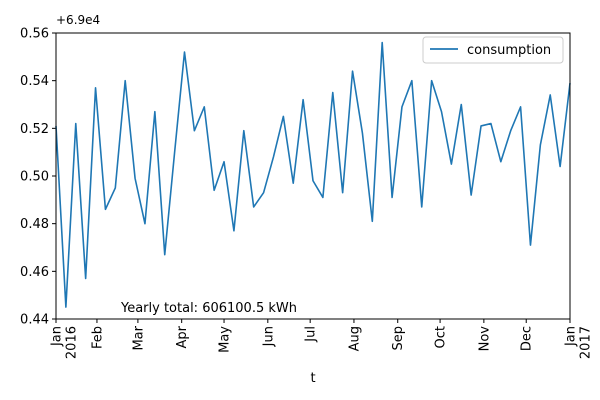 This screenshot has width=600, height=400. What do you see at coordinates (527, 338) in the screenshot?
I see `x-tick-label: Dec` at bounding box center [527, 338].